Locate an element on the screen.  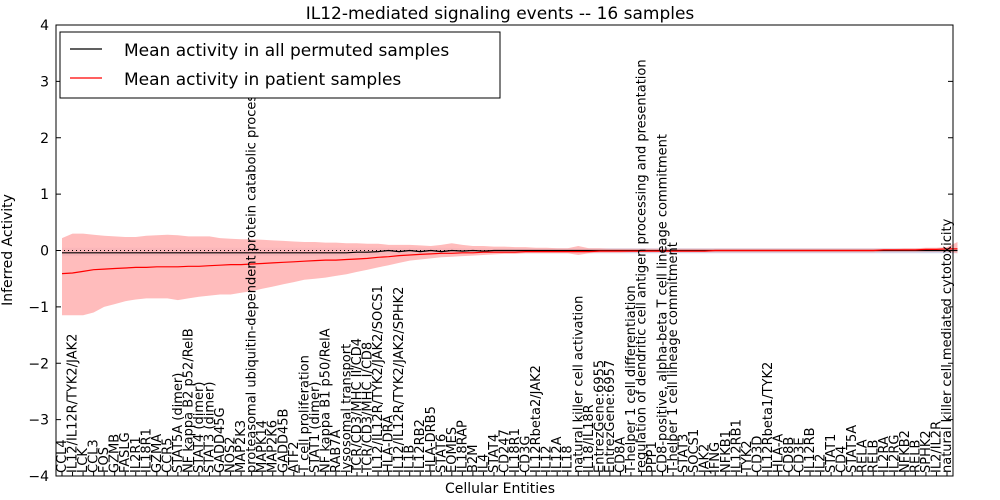
x-tick-label: natural killer cell activation is located at coordinates (578, 384).